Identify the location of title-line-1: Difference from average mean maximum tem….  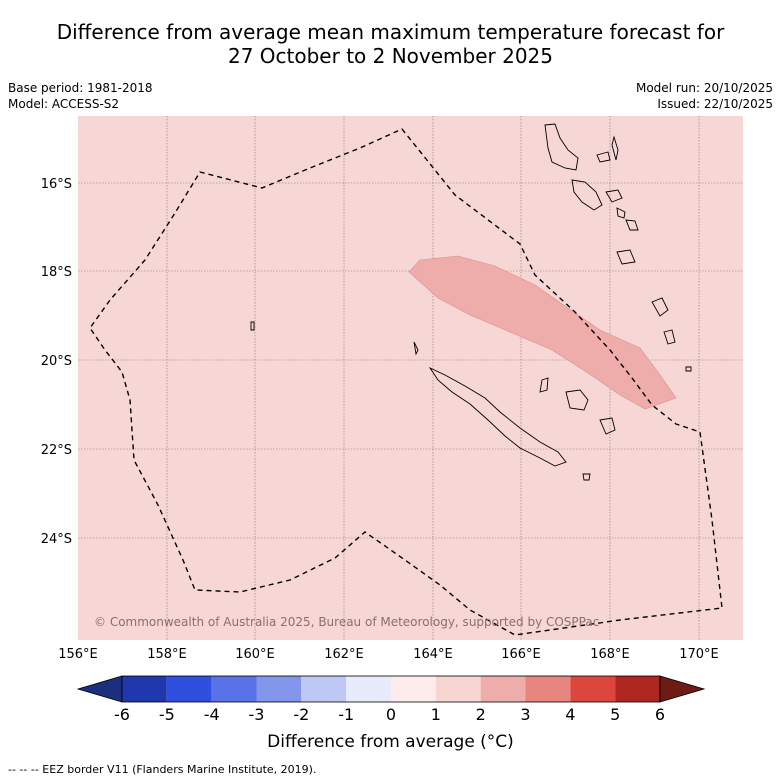
(390, 32).